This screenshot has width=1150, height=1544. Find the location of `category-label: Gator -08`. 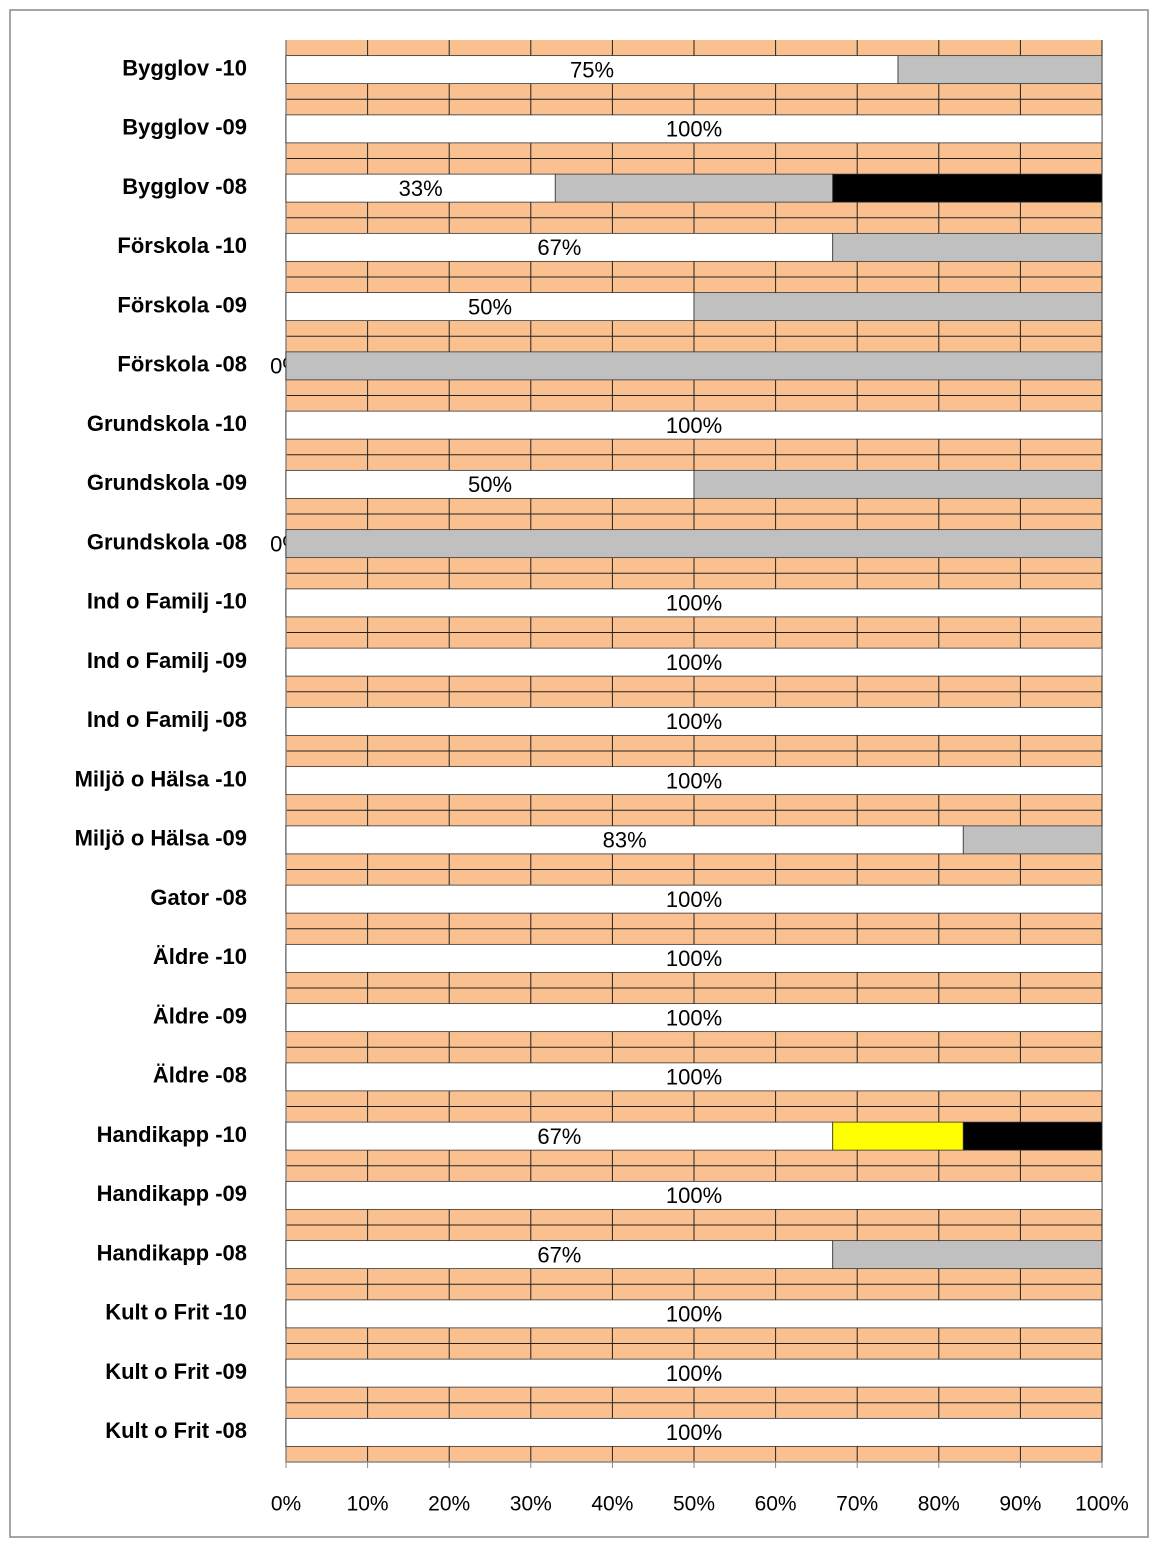

category-label: Gator -08 is located at coordinates (198, 897).